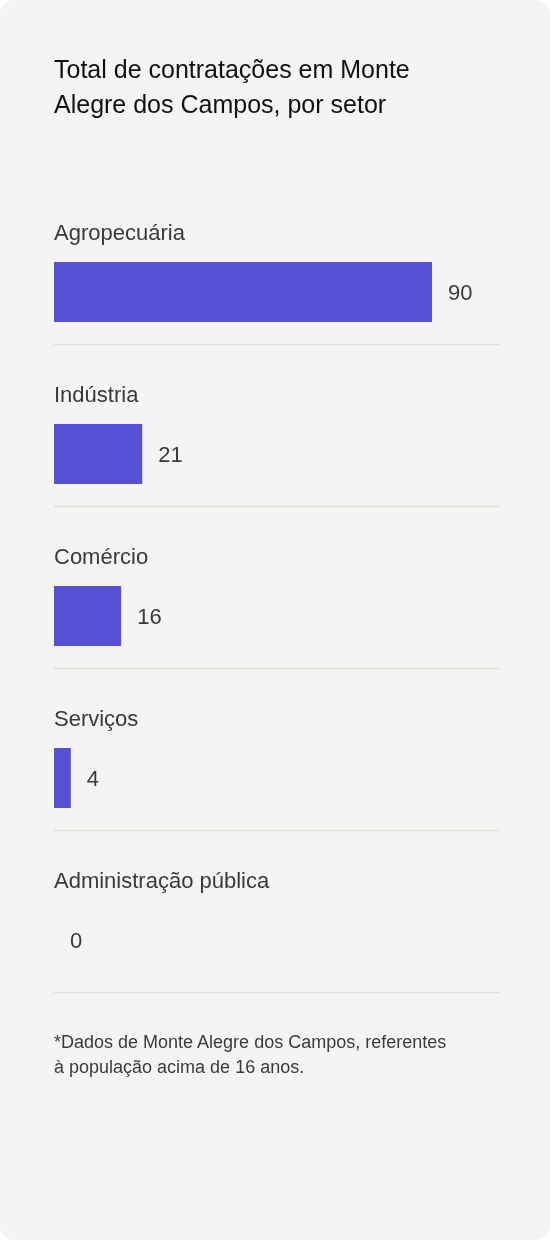  What do you see at coordinates (460, 292) in the screenshot?
I see `data-label: 90` at bounding box center [460, 292].